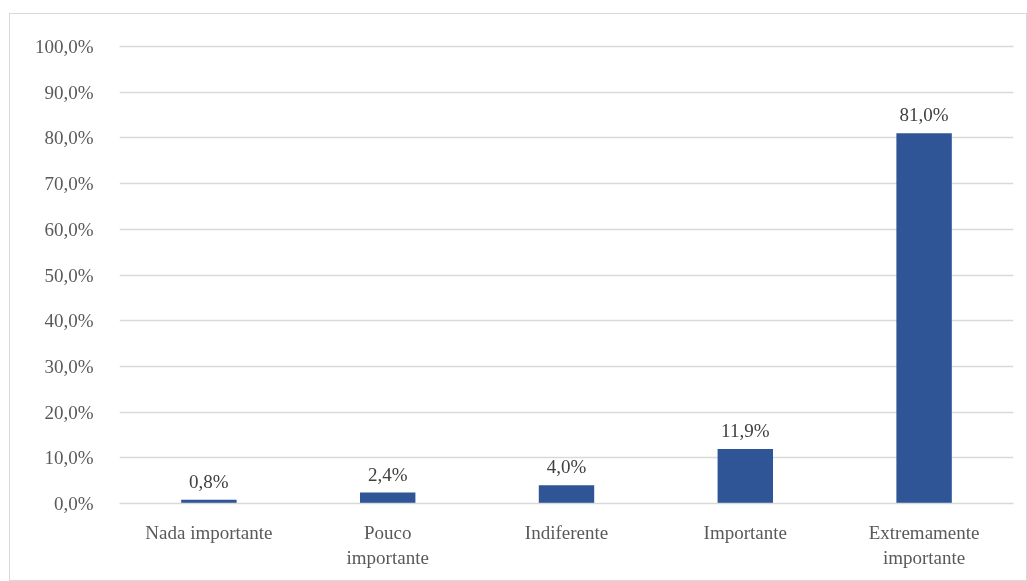 This screenshot has width=1027, height=581. Describe the element at coordinates (69, 458) in the screenshot. I see `y-tick-label: 10,0%` at that location.